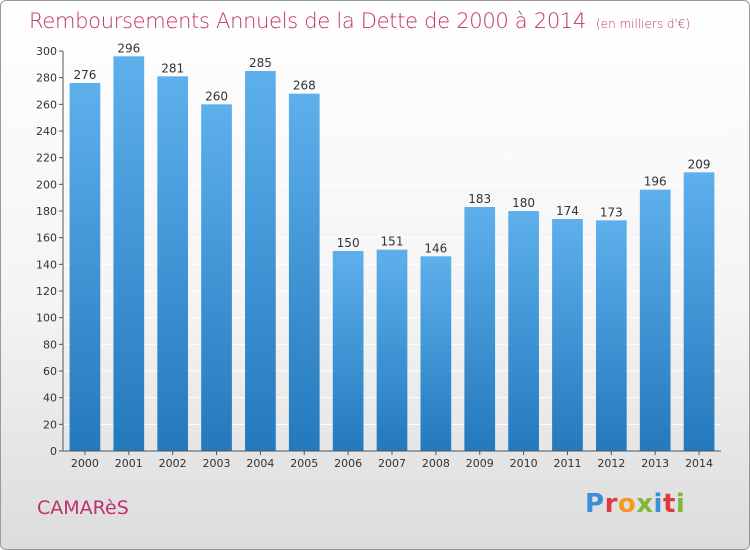  What do you see at coordinates (655, 320) in the screenshot?
I see `bar-2013` at bounding box center [655, 320].